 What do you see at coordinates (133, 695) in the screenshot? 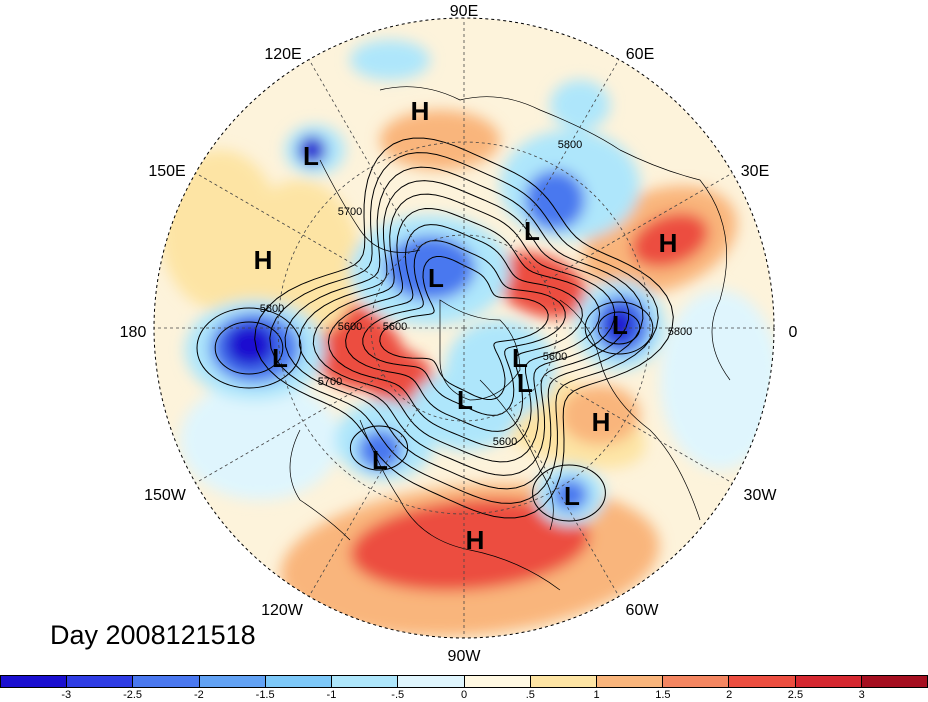
I see `colorbar-tick-label: -2.5` at bounding box center [133, 695].